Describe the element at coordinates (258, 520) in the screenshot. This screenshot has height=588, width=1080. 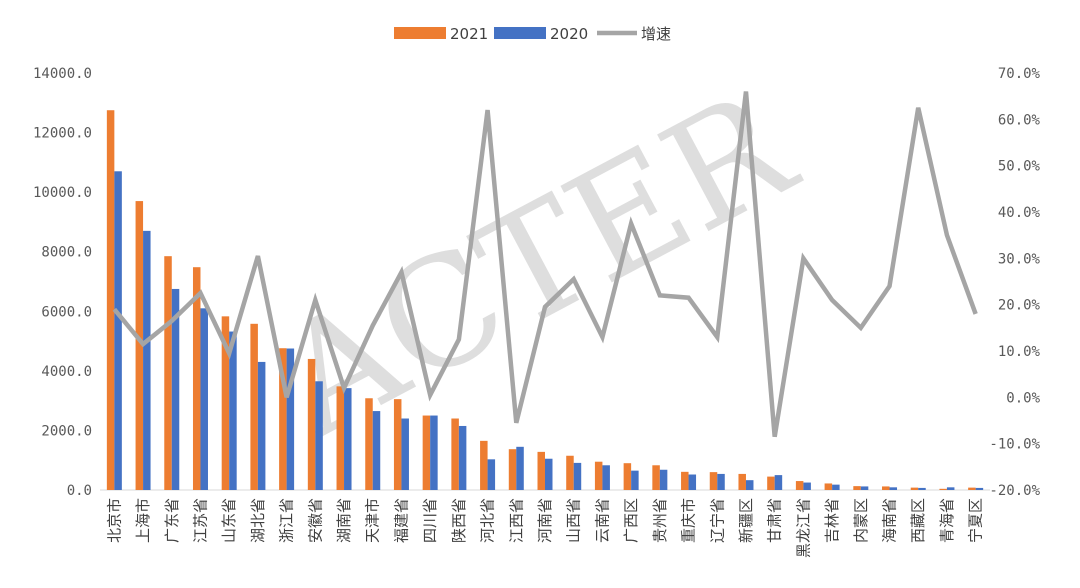
I see `category-label: 湖北省` at that location.